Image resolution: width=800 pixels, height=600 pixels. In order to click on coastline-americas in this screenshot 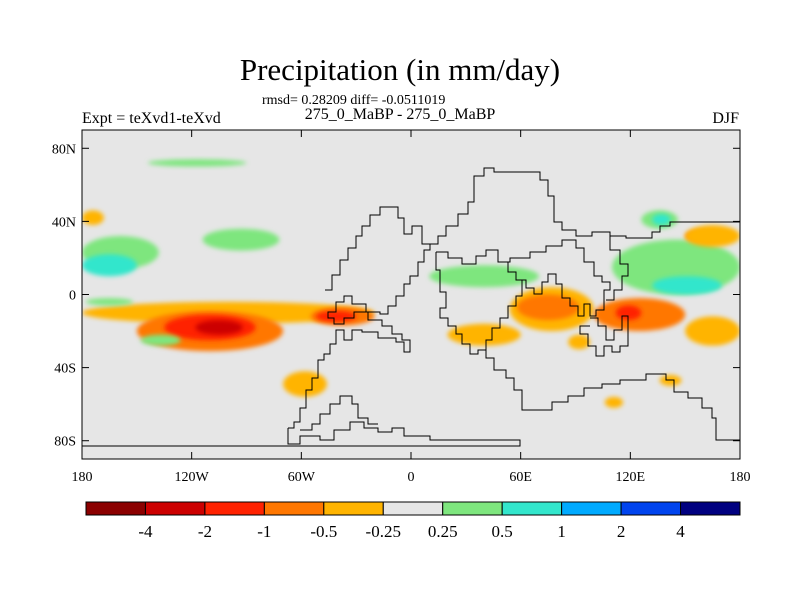, I will do `click(359, 317)`.